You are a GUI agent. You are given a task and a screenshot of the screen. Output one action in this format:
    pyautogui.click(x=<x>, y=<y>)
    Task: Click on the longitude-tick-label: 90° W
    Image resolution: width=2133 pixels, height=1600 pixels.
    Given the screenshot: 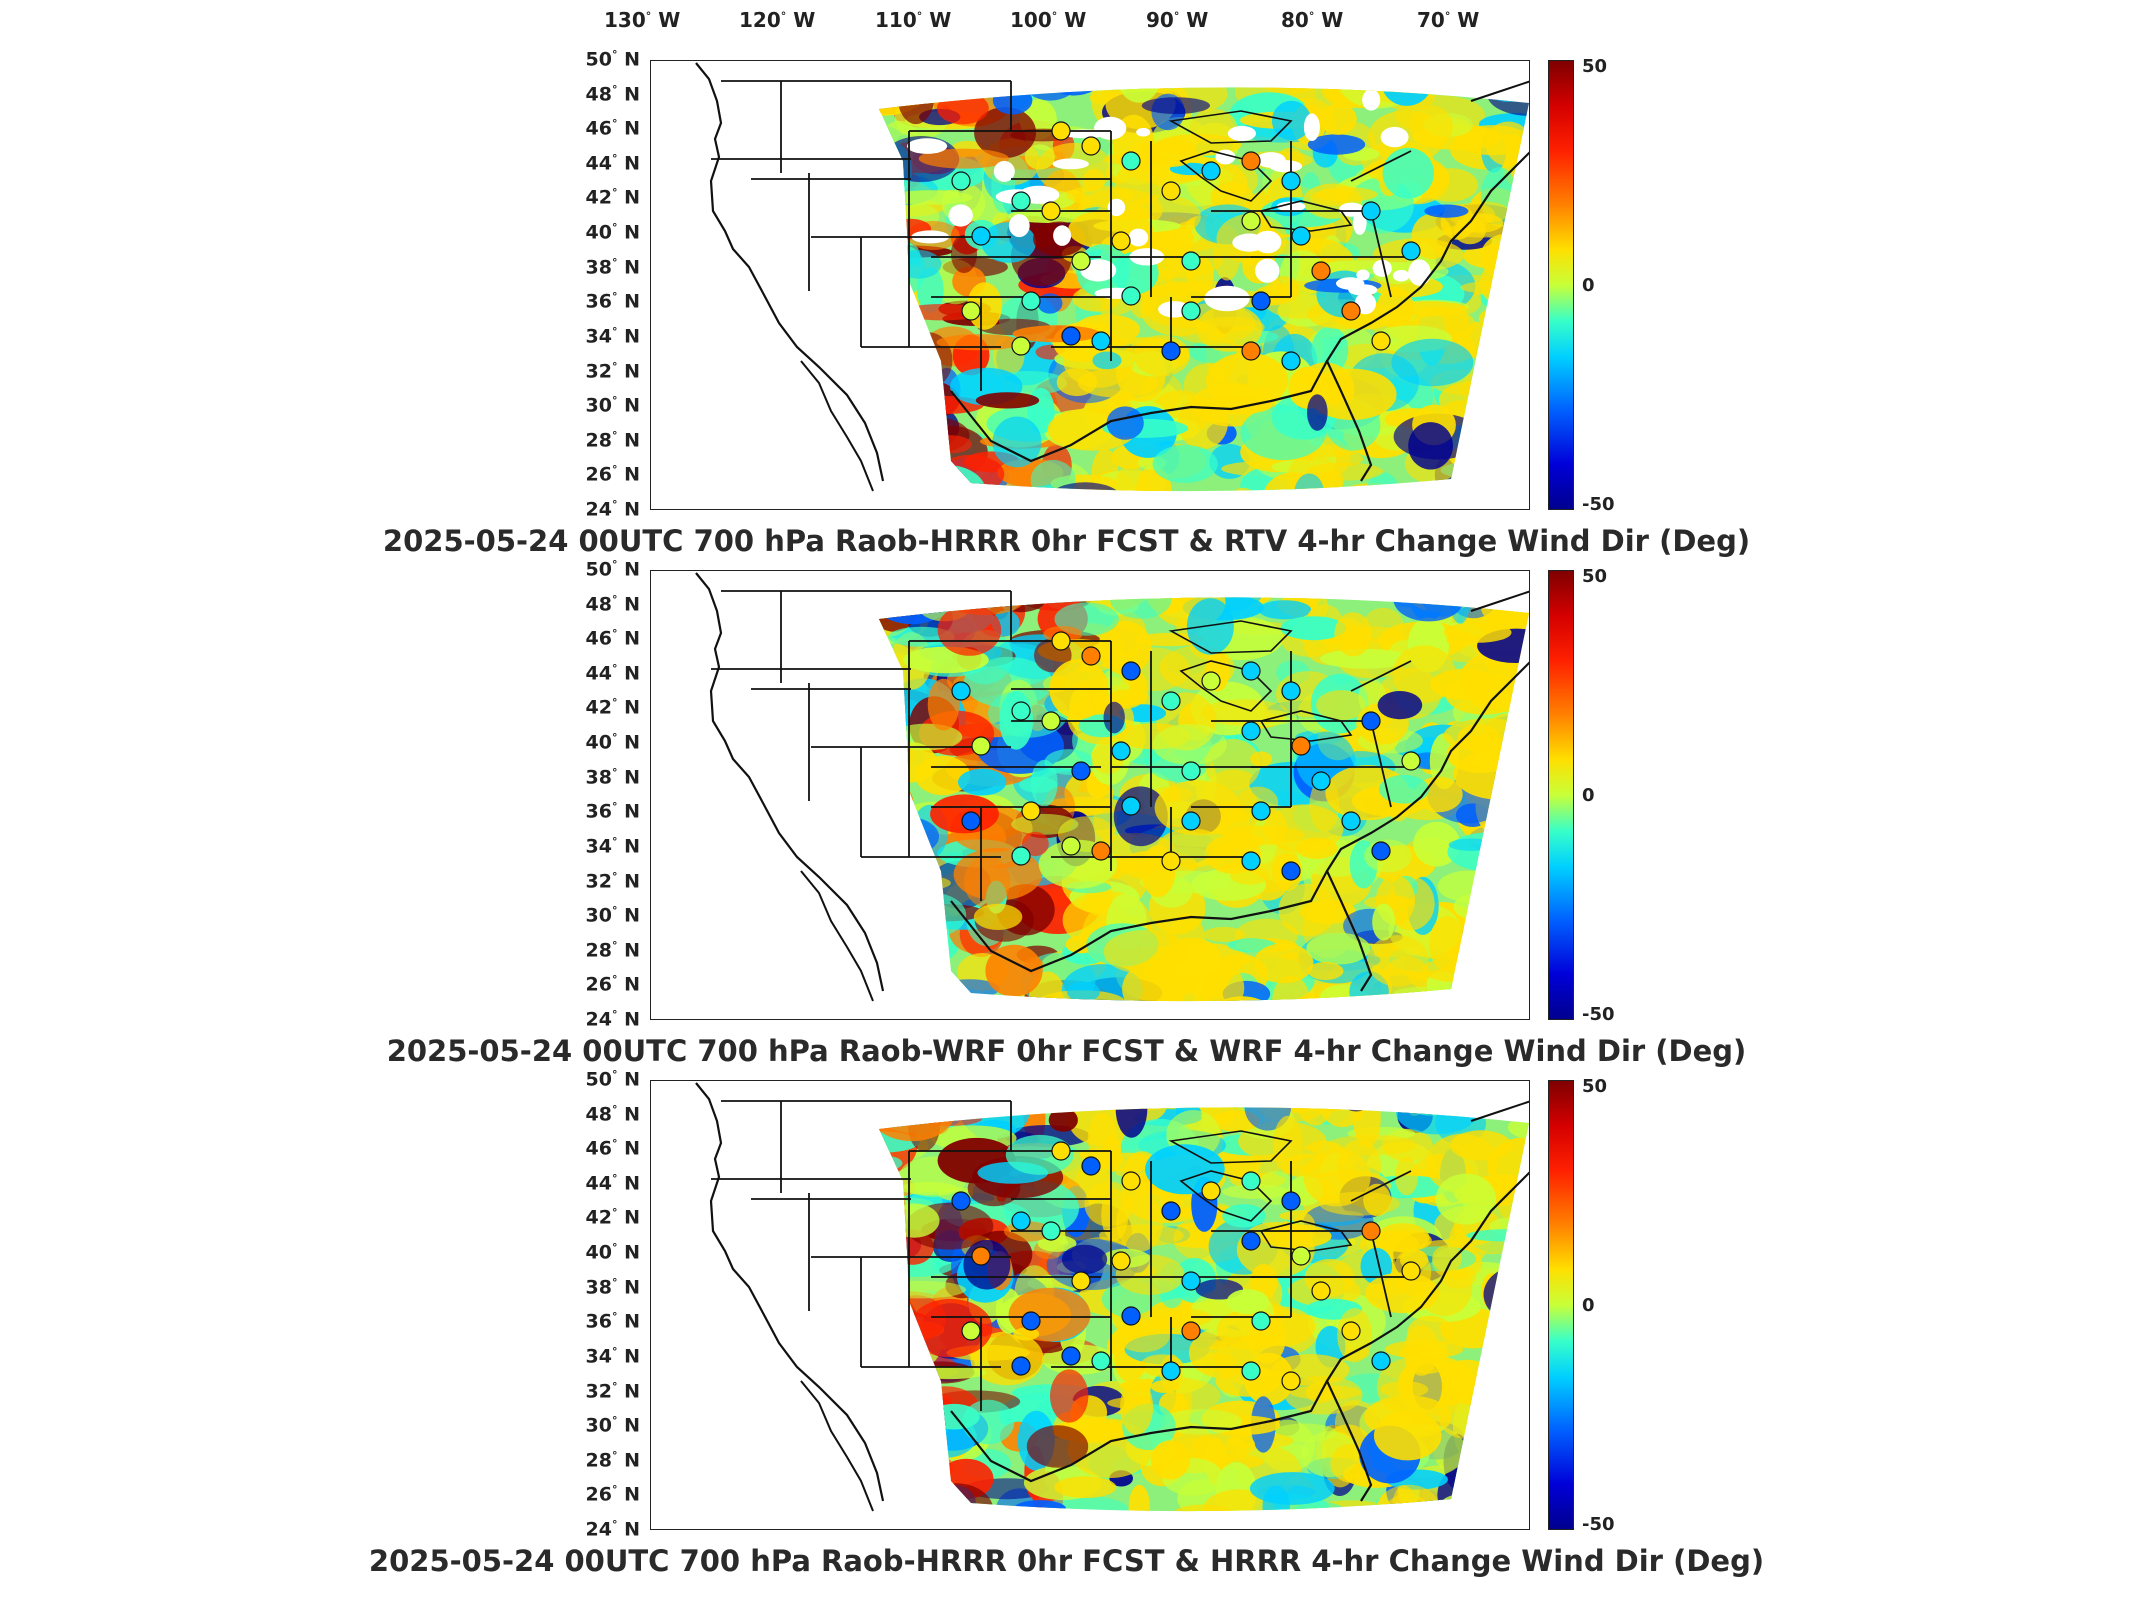 What is the action you would take?
    pyautogui.click(x=1177, y=20)
    